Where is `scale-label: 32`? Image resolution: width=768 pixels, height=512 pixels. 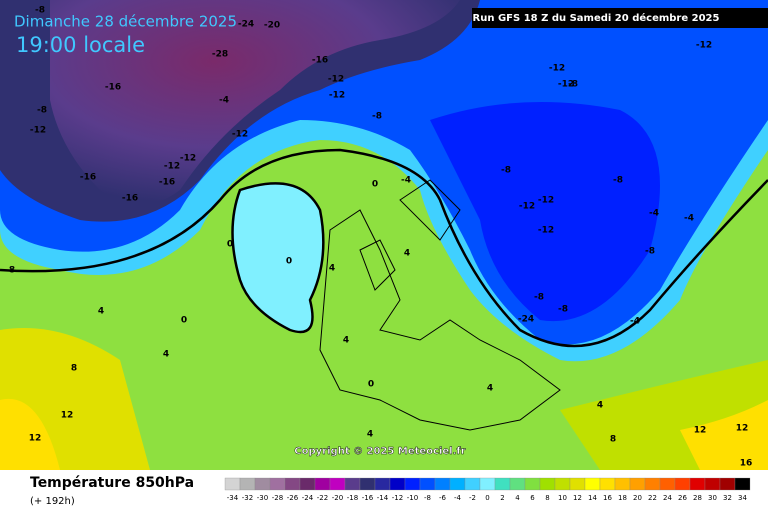 scale-label: 32 is located at coordinates (727, 498).